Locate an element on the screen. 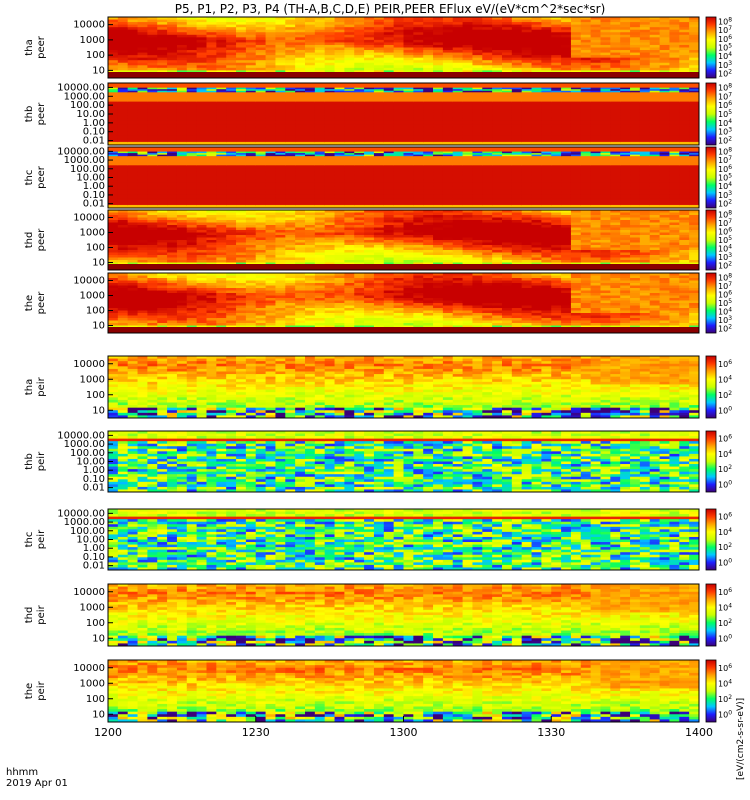 This screenshot has width=750, height=800. panel-thd-peir: 10 100 1000 10000 thd peir 100 10² 10⁴ 10⁶ is located at coordinates (378, 615).